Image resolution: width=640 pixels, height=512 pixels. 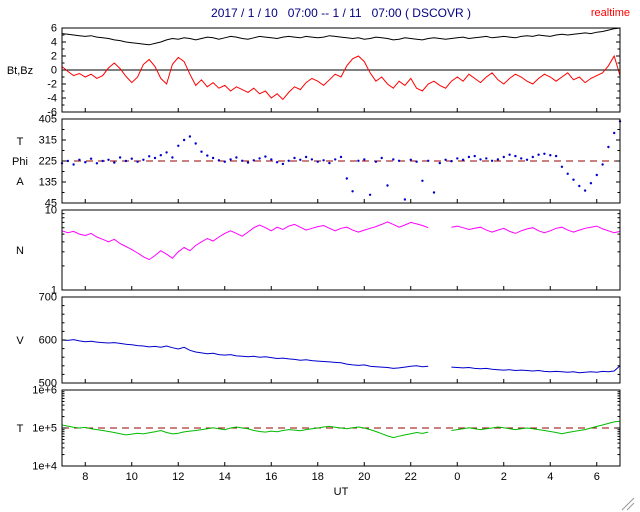 I want to click on y-tick-label: 315, so click(x=48, y=141).